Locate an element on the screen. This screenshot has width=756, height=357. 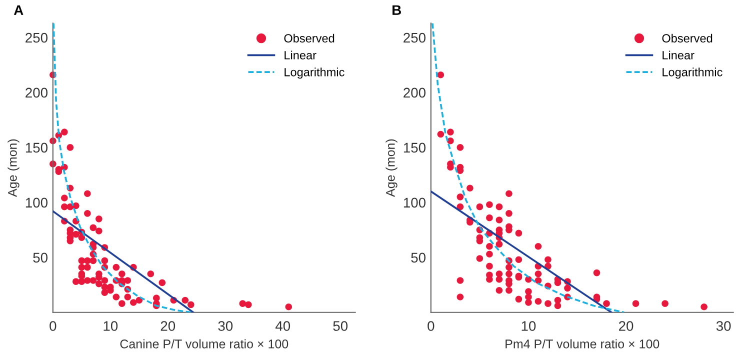
chart-title: B is located at coordinates (397, 10).